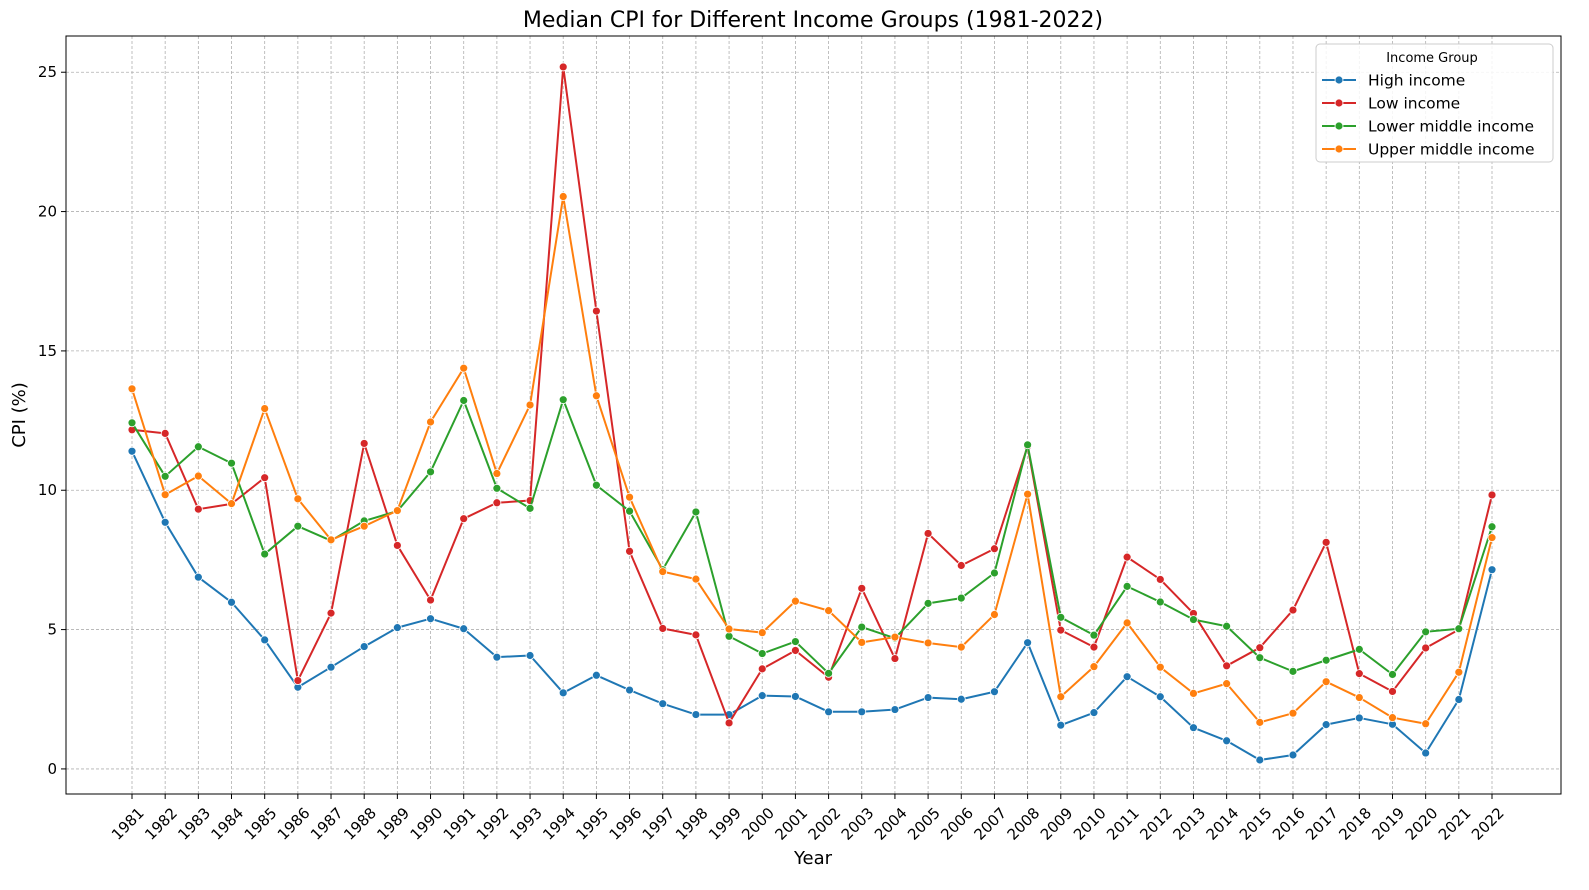  I want to click on legend-item-upper-middle-income: Upper middle income, so click(1428, 150).